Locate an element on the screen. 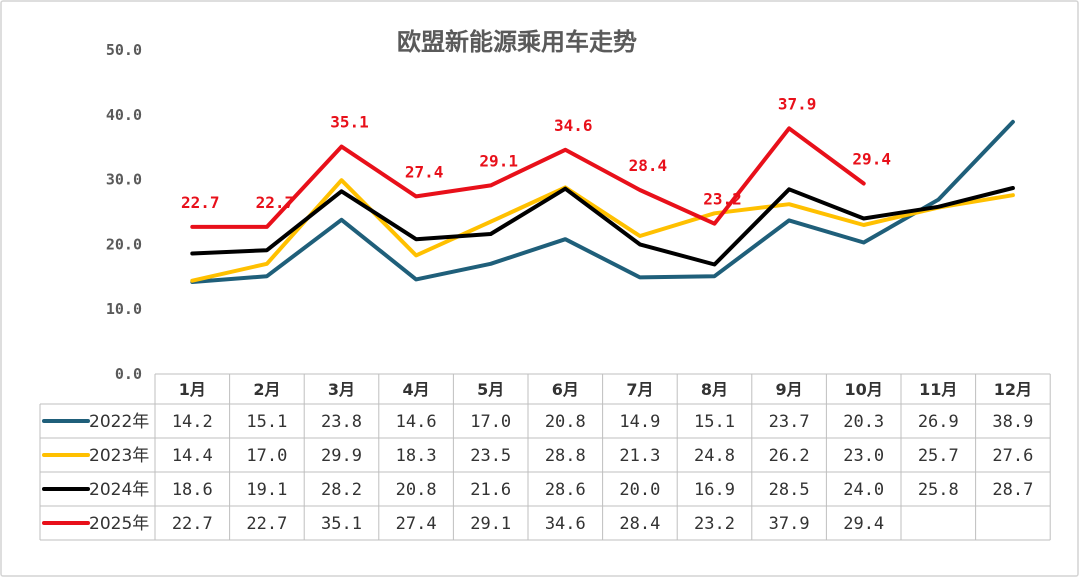 The image size is (1080, 578). table-cell: 28.6 is located at coordinates (565, 490).